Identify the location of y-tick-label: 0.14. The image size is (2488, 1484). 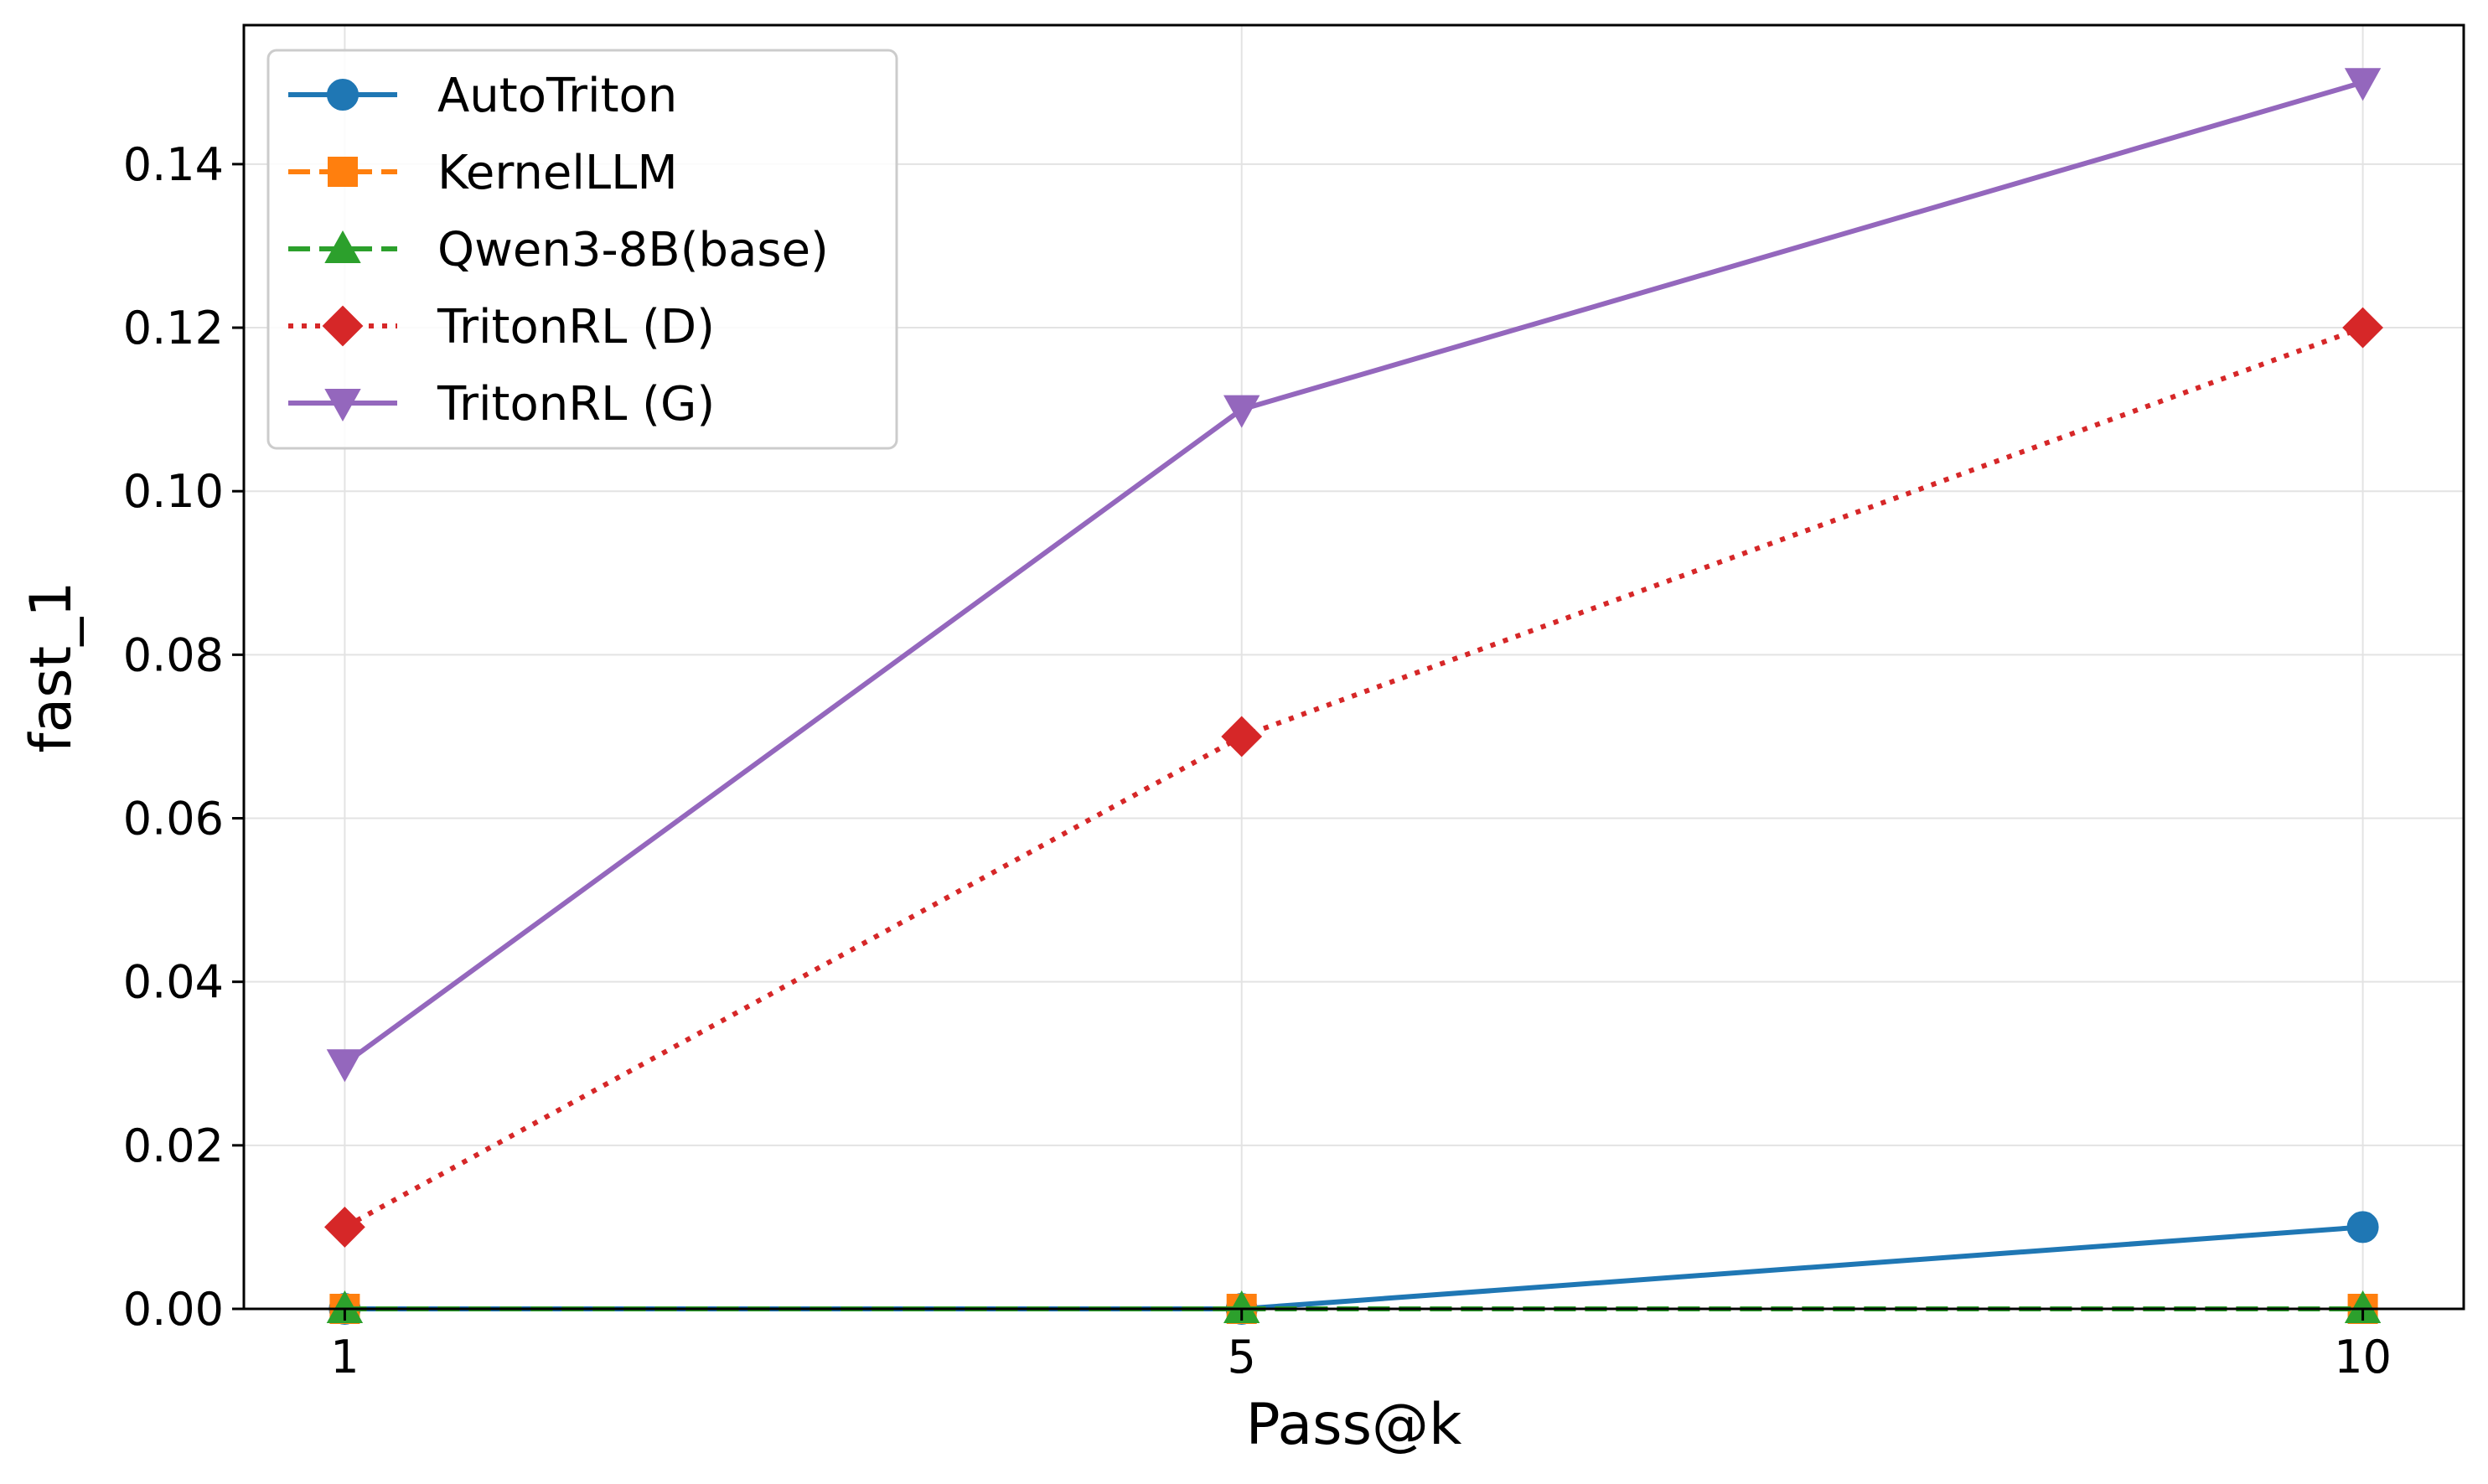
(173, 165).